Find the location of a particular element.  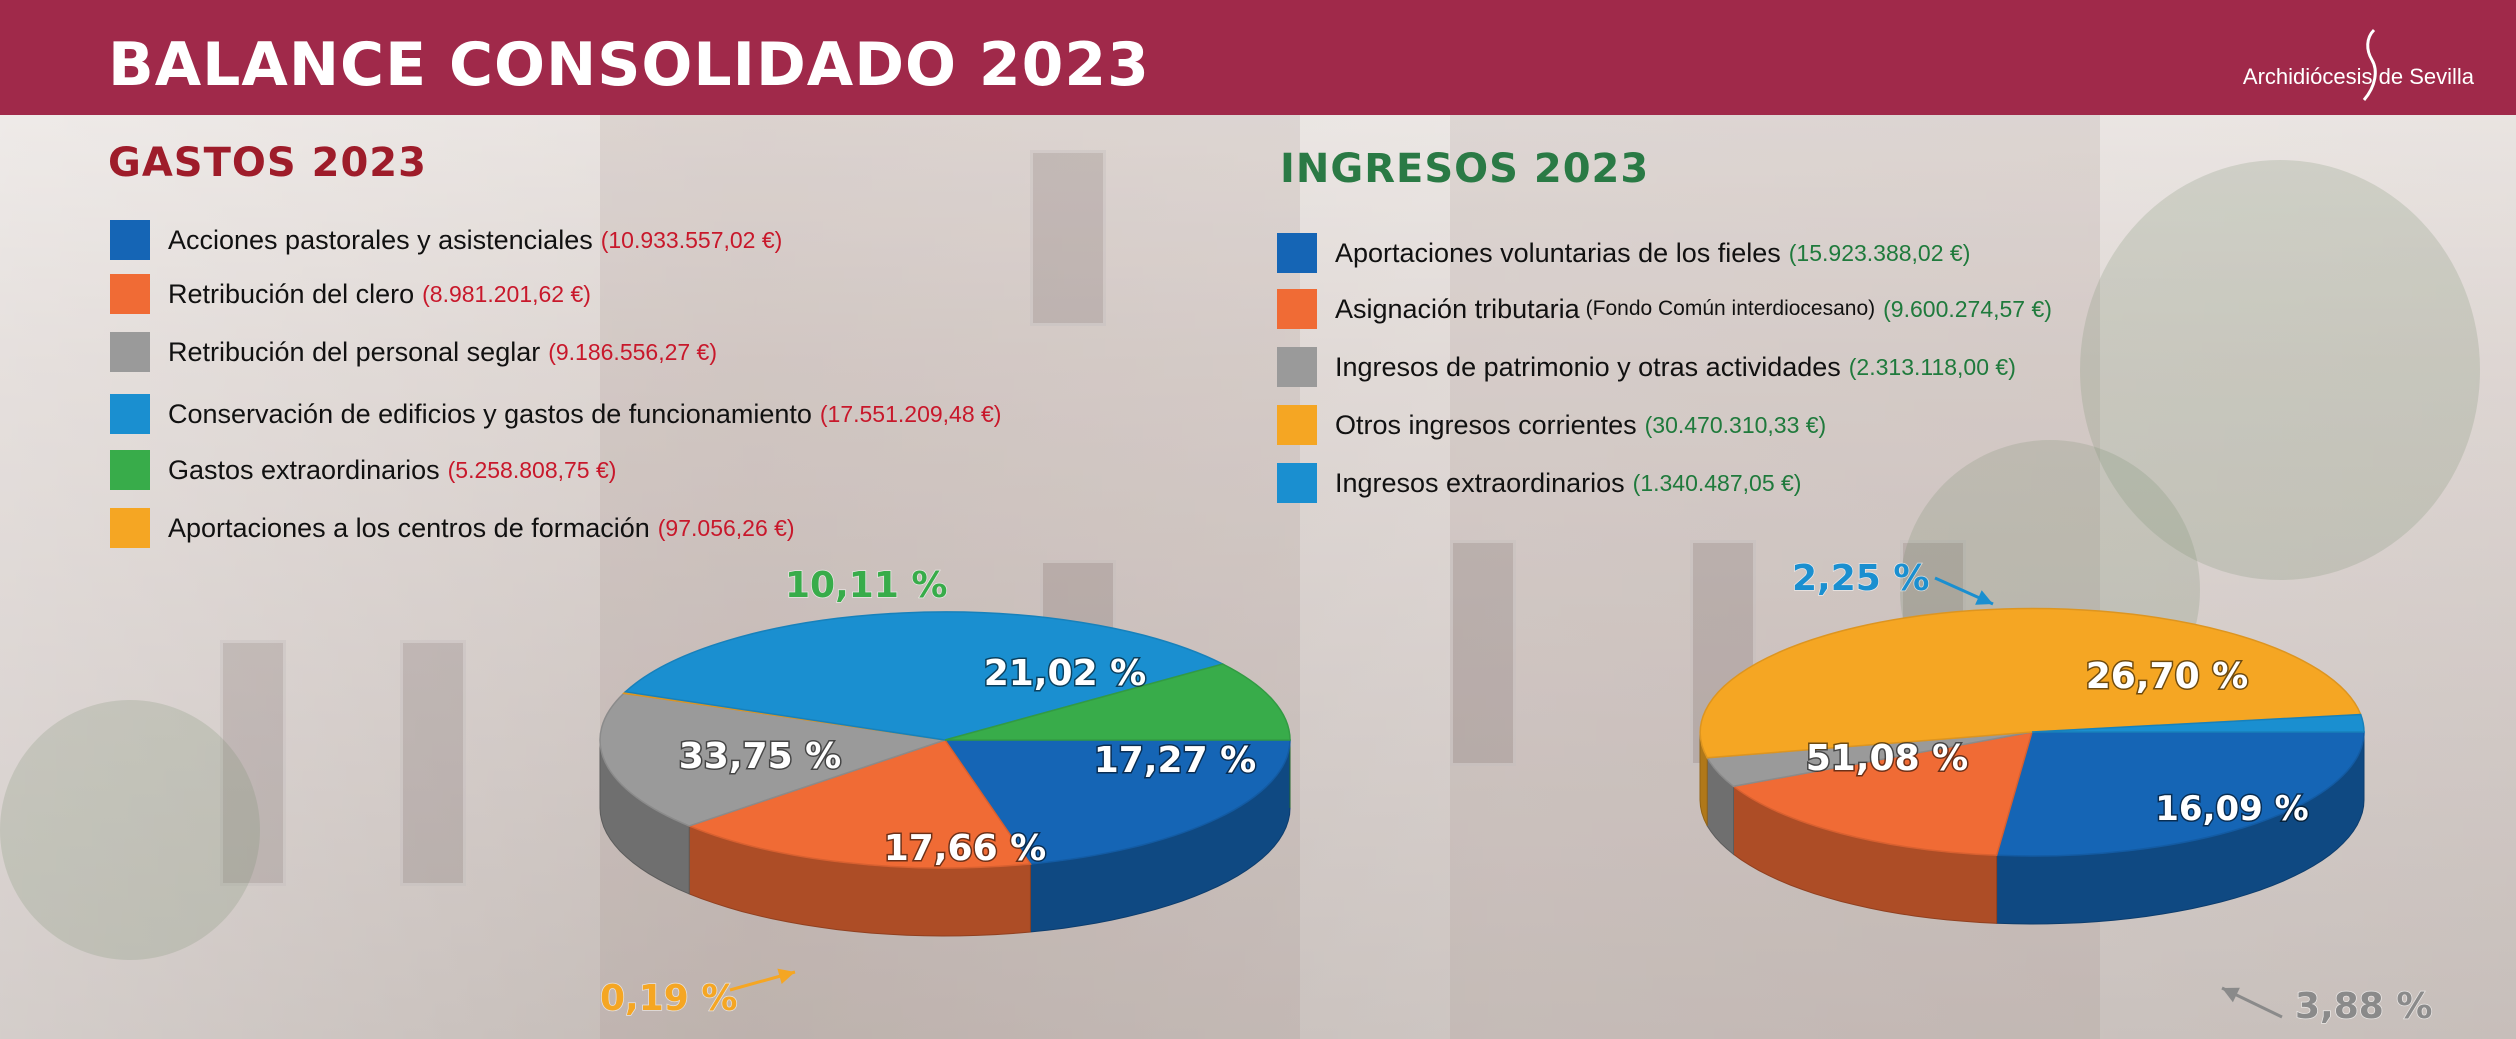

legend-label: Otros ingresos corrientes is located at coordinates (1486, 424).